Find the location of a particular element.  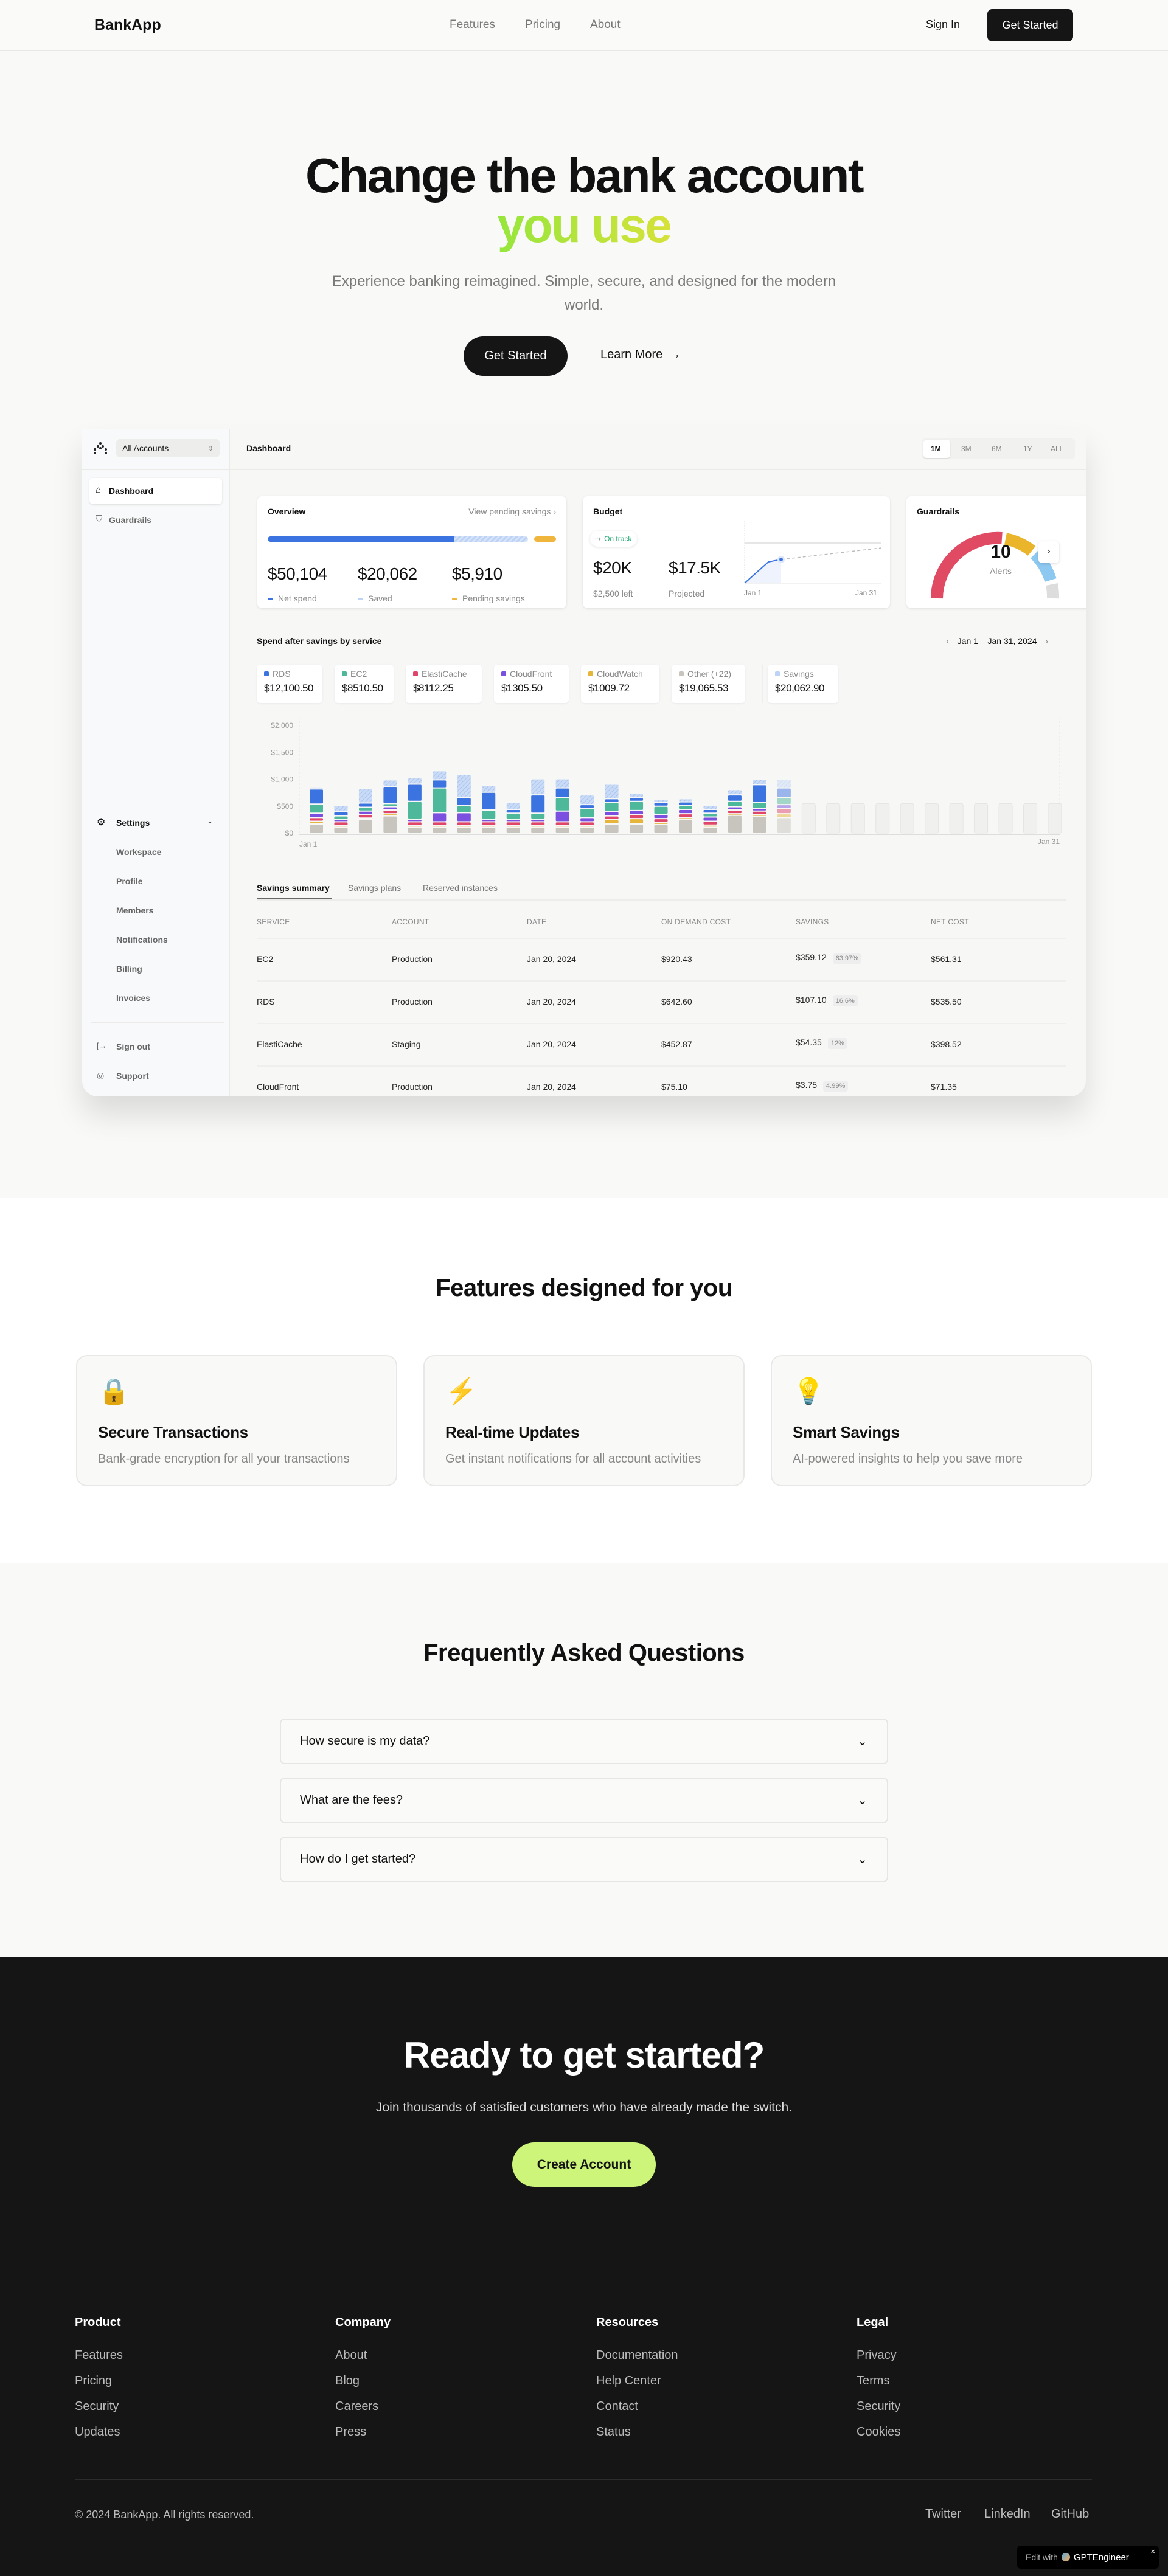

range-1m: 1M is located at coordinates (936, 449).